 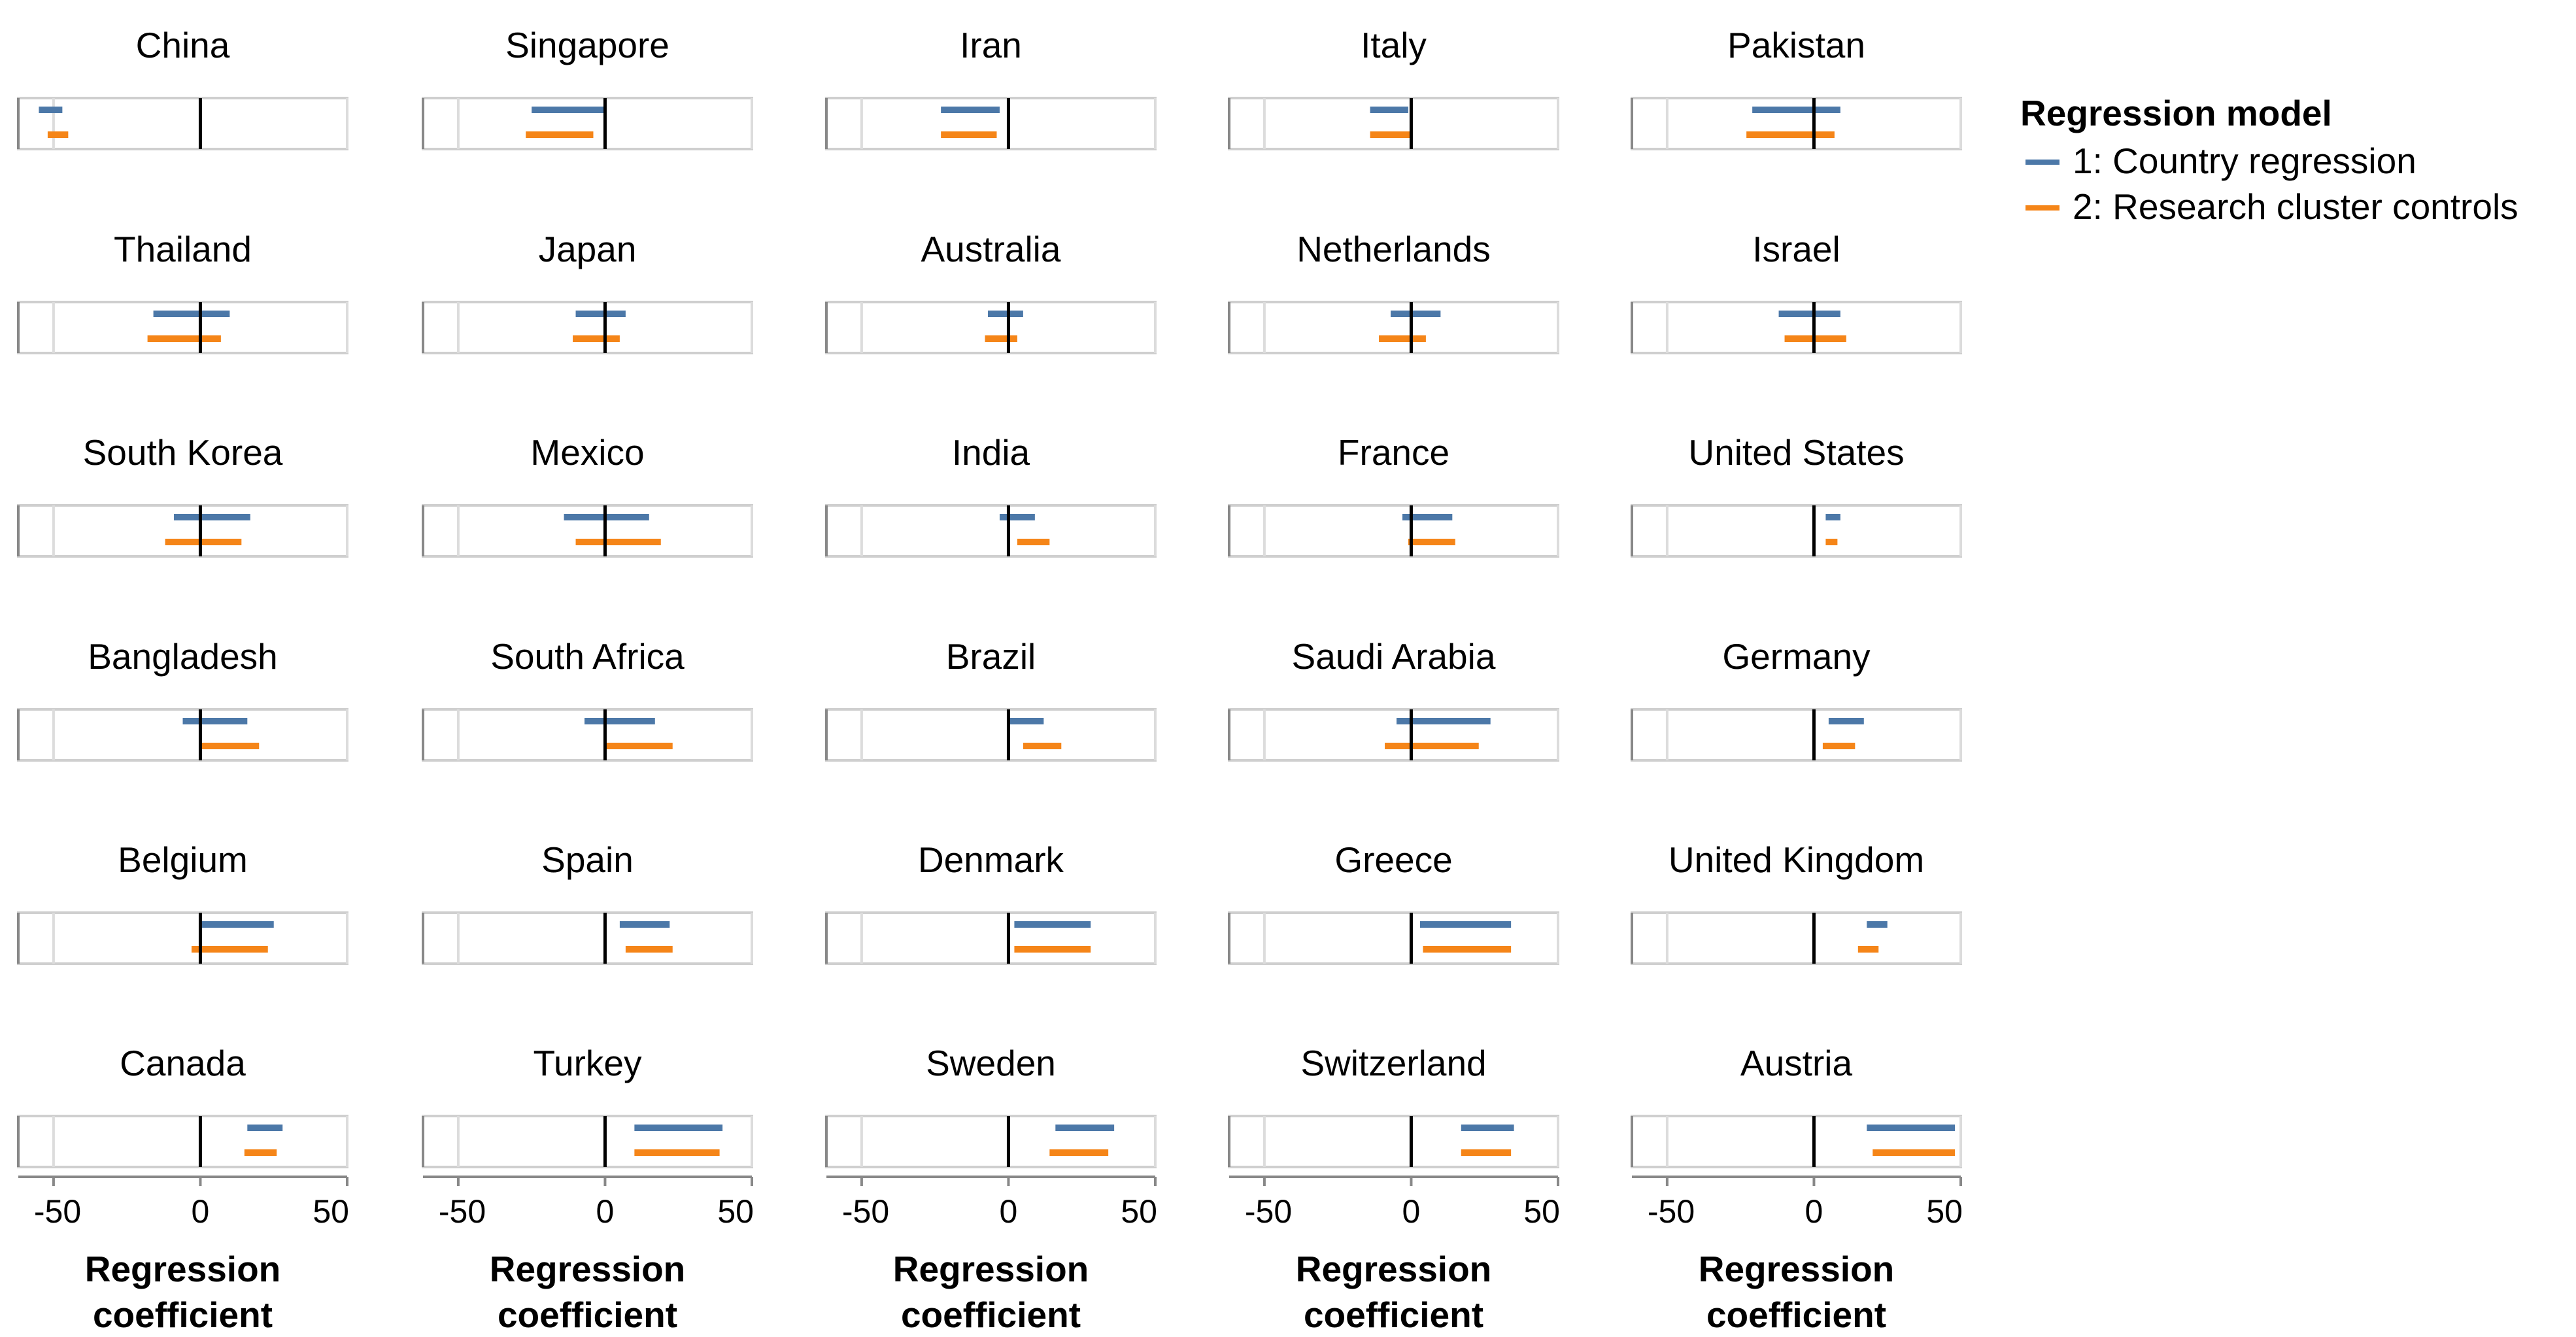 I want to click on panel-title: United States, so click(x=1796, y=452).